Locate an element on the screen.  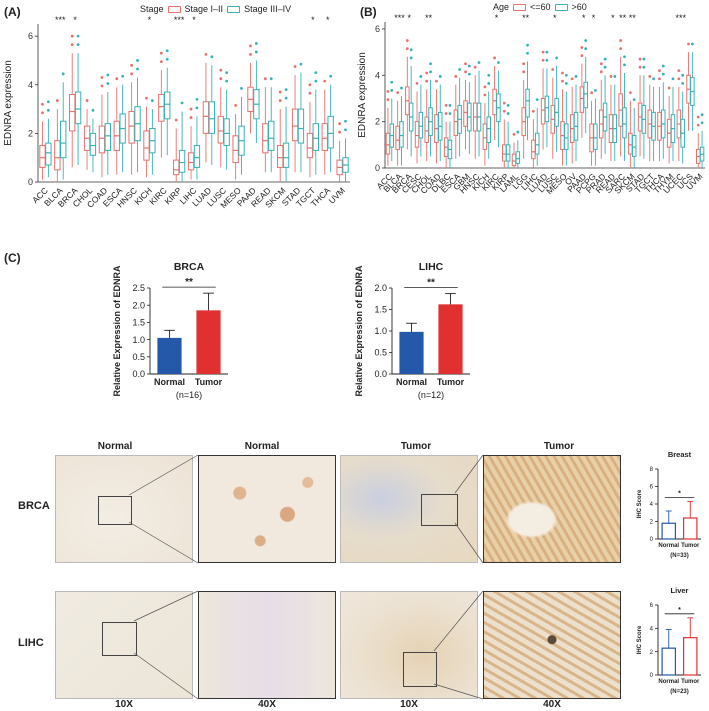
panel-a-label: (A) is located at coordinates (12, 12).